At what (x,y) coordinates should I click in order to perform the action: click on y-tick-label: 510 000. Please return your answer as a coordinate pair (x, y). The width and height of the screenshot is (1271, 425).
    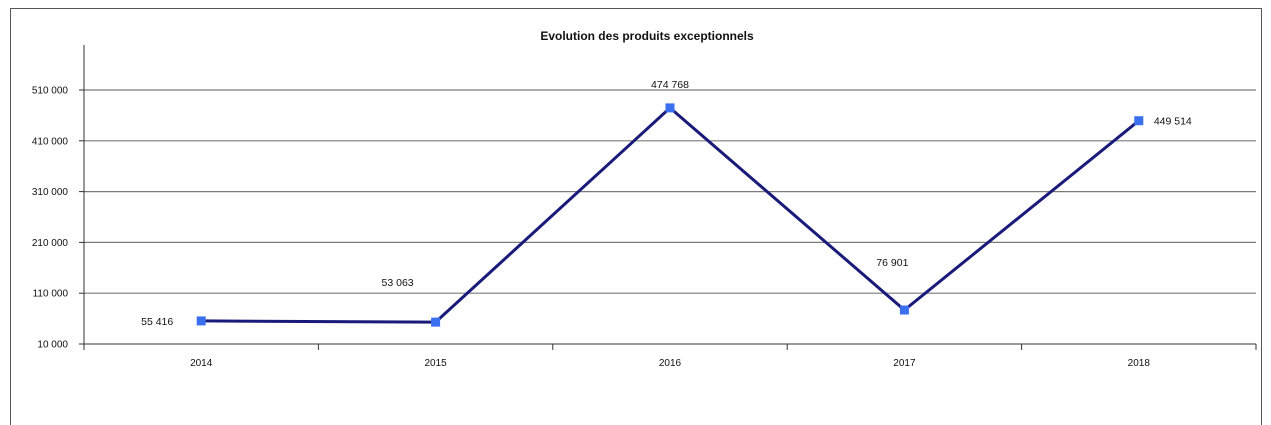
    Looking at the image, I should click on (50, 91).